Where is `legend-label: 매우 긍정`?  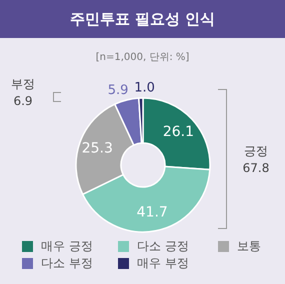 legend-label: 매우 긍정 is located at coordinates (67, 246).